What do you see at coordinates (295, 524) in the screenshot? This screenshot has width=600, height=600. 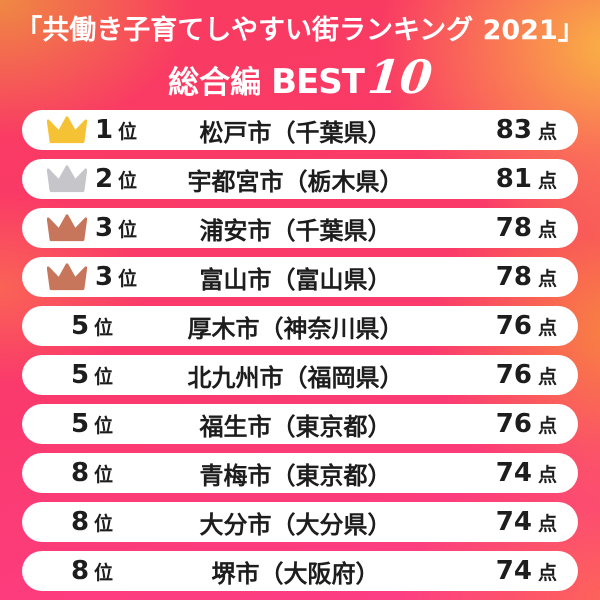 I see `city-name: 大分市（大分県）` at bounding box center [295, 524].